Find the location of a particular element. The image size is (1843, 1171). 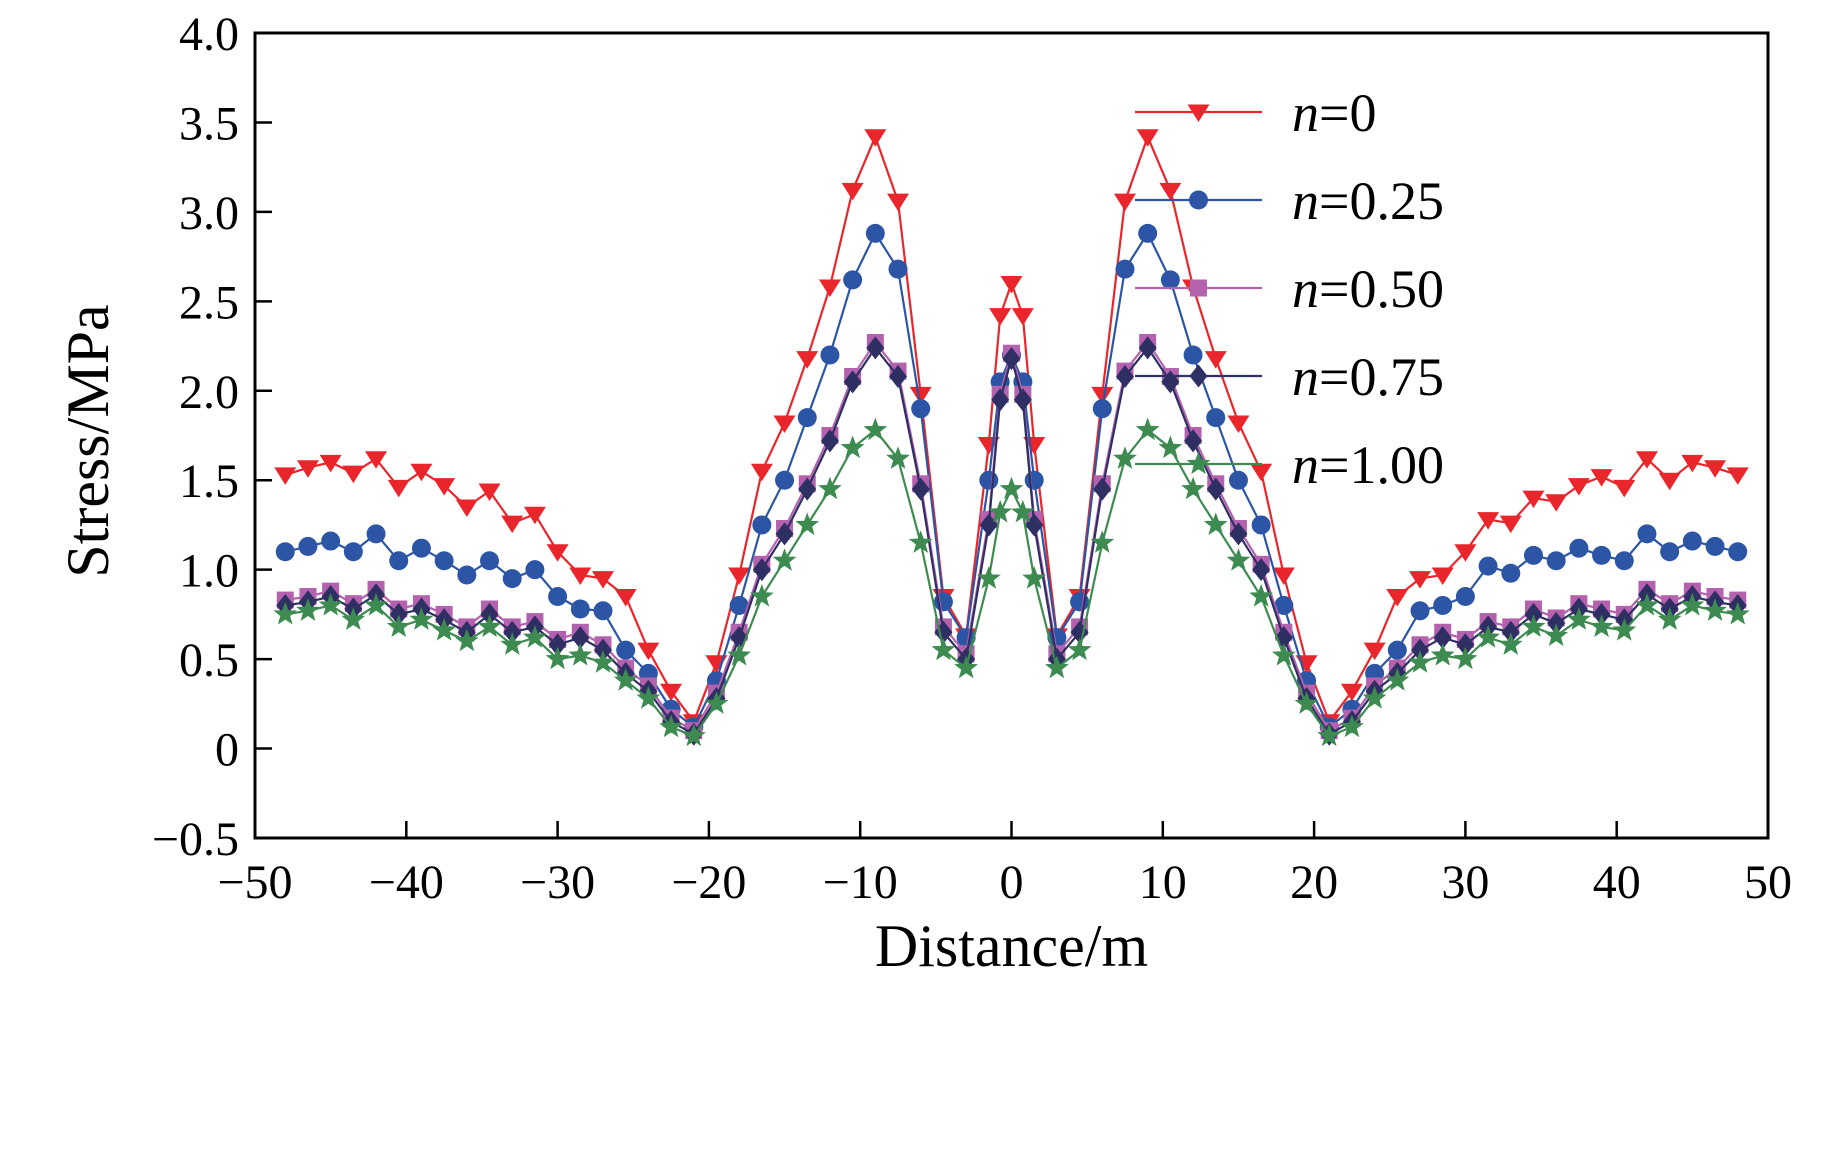

x-tick-label: 40 is located at coordinates (1617, 882).